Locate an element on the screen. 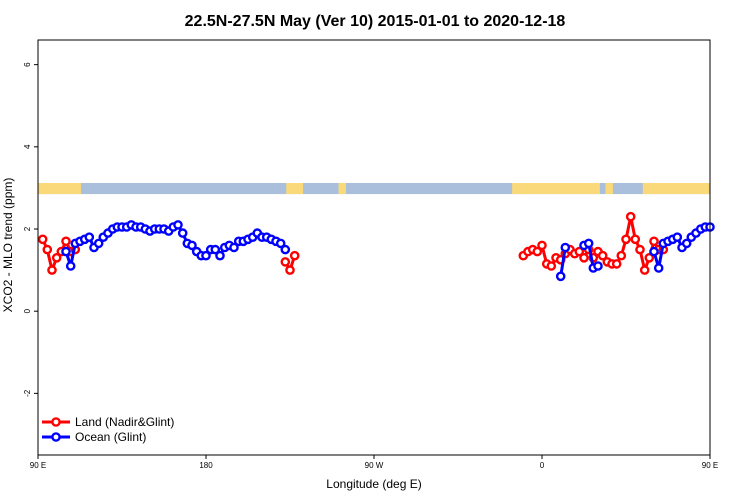 The height and width of the screenshot is (500, 750). x-axis-title: Longitude (deg E) is located at coordinates (373, 484).